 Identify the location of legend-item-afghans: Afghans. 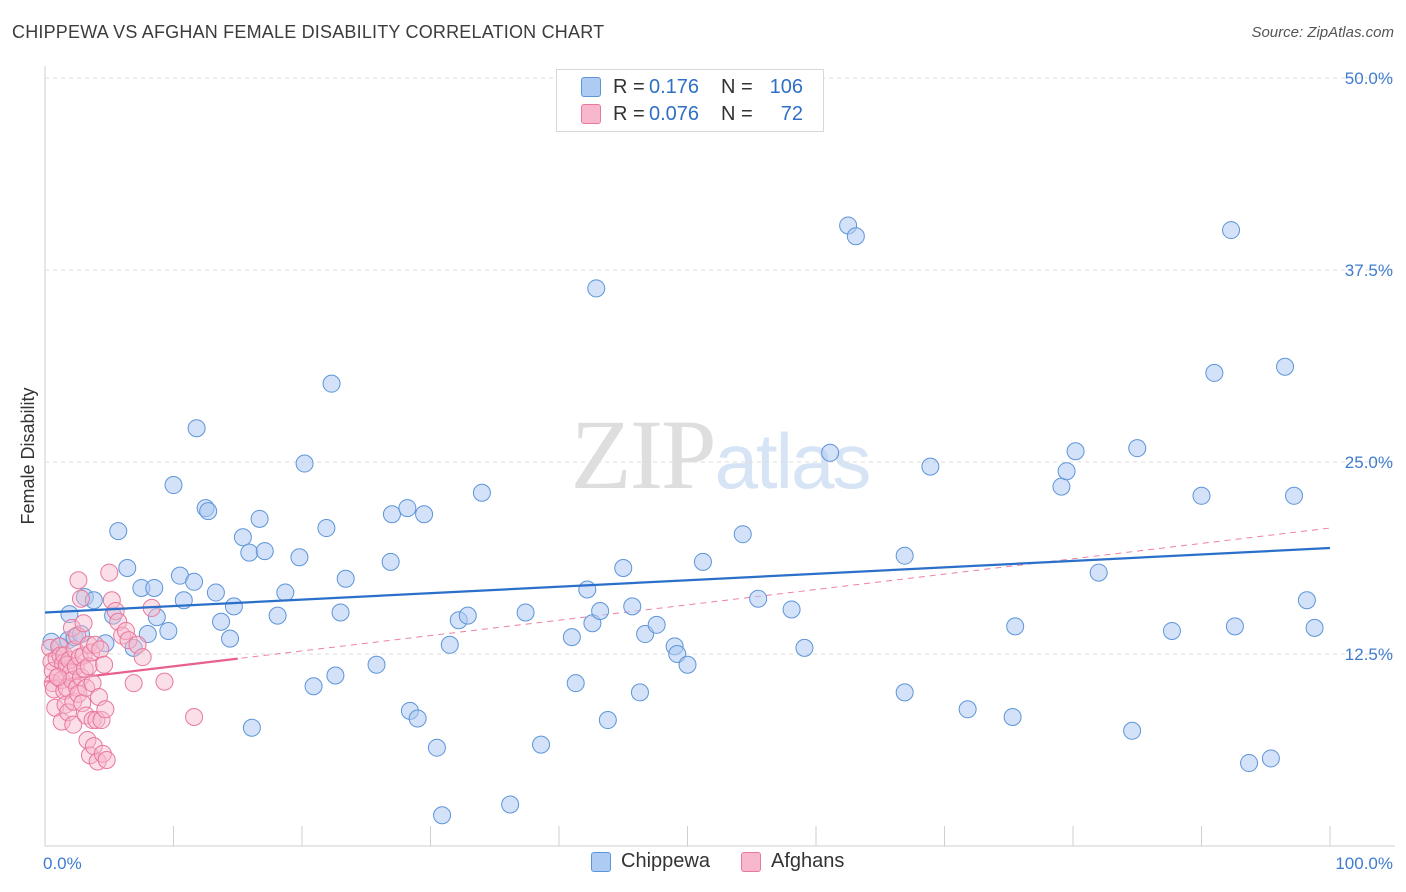
(792, 861).